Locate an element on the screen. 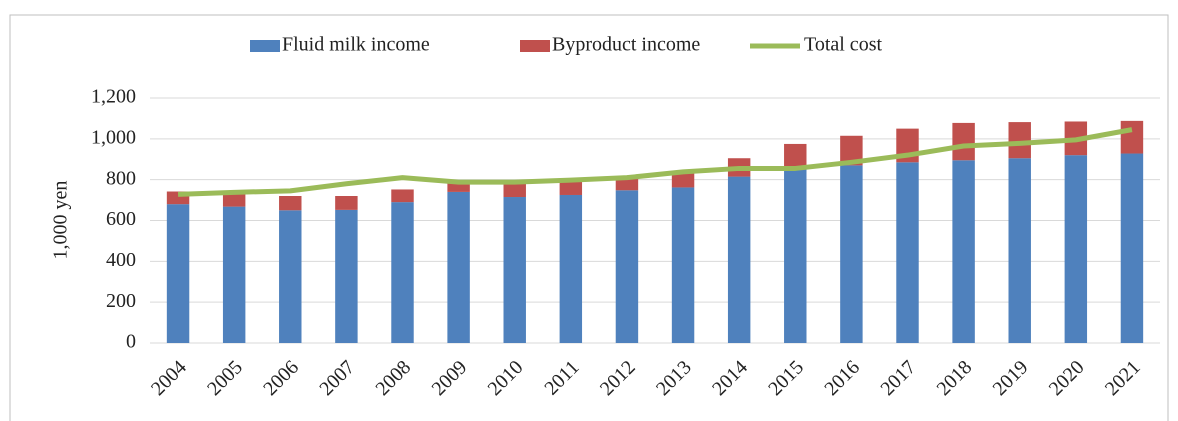  x-tick-label: 2016 is located at coordinates (842, 378).